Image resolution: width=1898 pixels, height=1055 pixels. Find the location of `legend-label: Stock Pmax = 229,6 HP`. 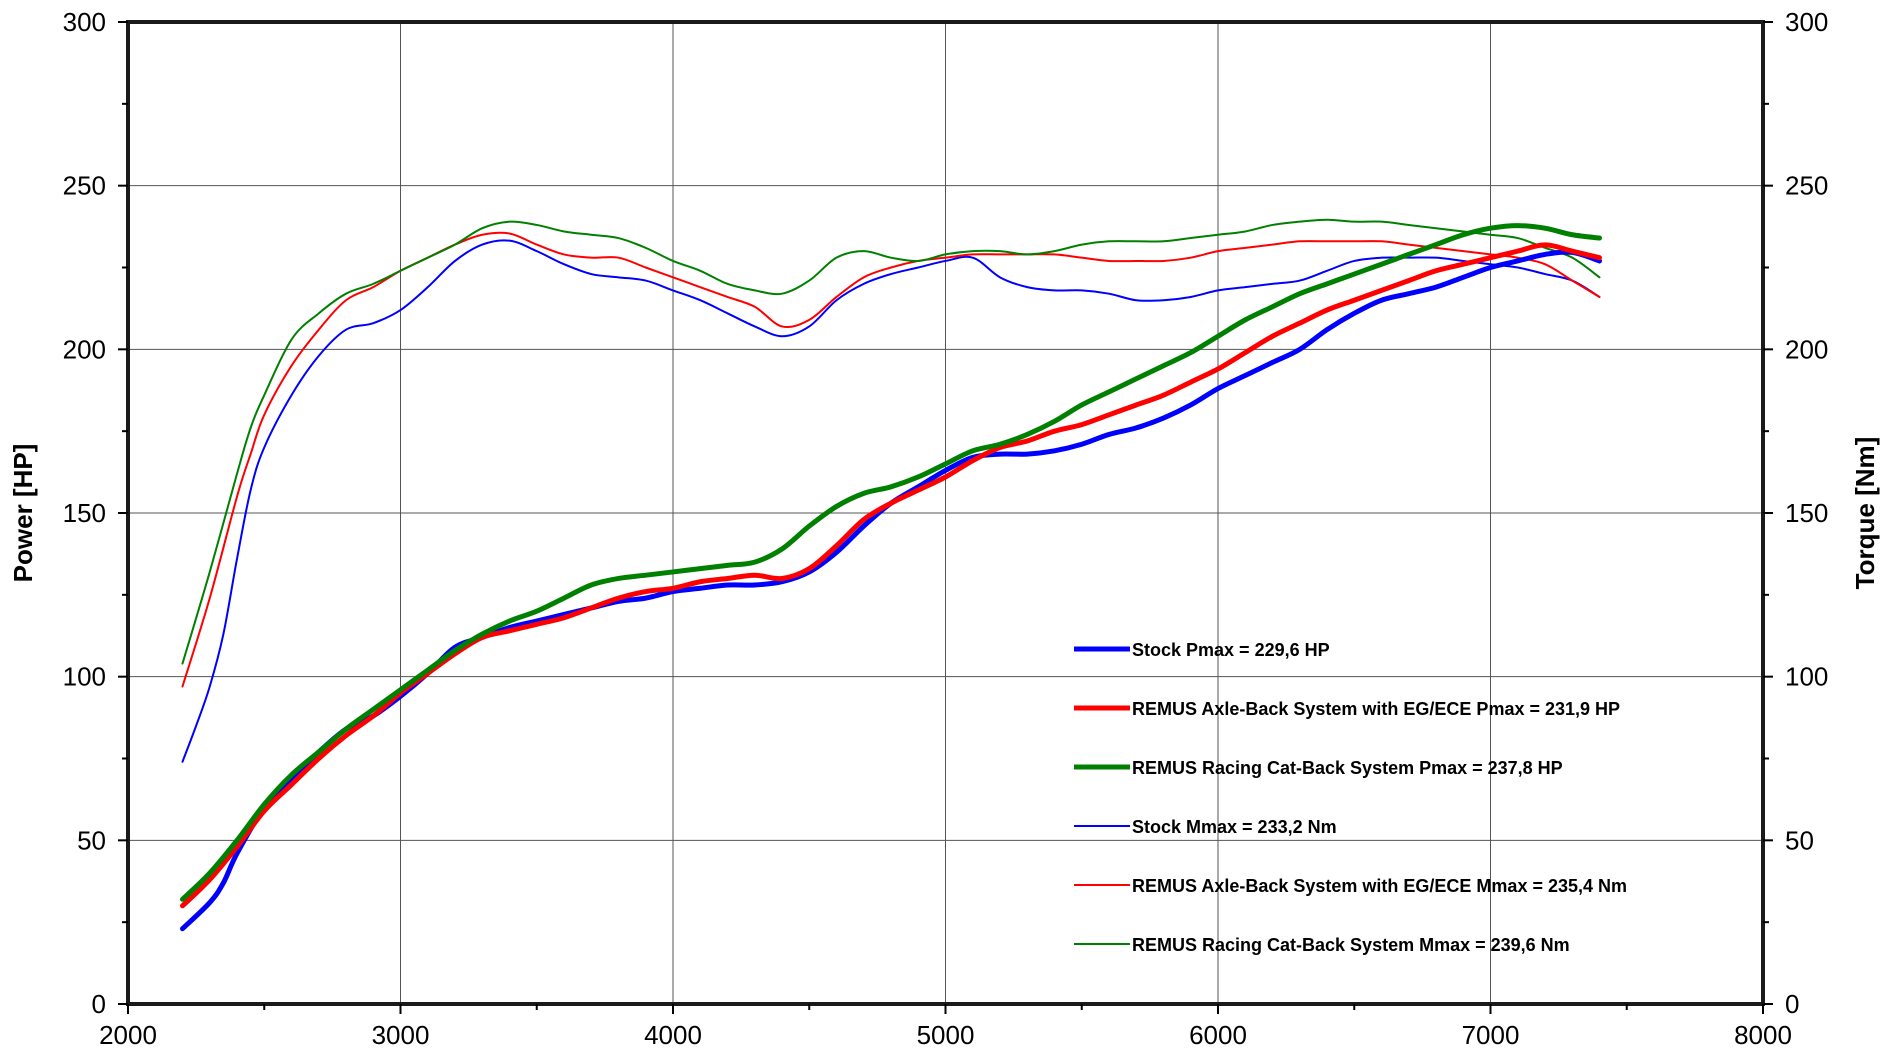

legend-label: Stock Pmax = 229,6 HP is located at coordinates (1231, 650).